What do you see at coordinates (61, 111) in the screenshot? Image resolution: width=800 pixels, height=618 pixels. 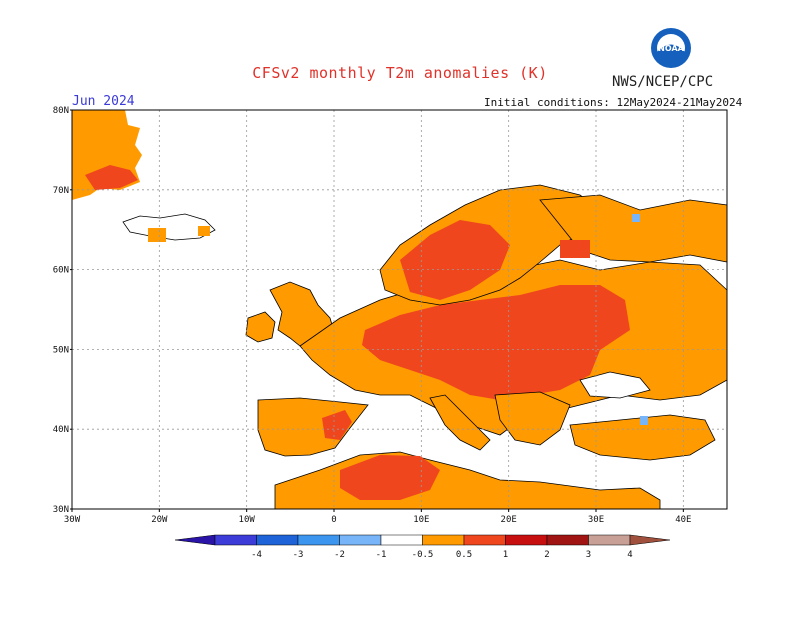 I see `latitude-label: 80N` at bounding box center [61, 111].